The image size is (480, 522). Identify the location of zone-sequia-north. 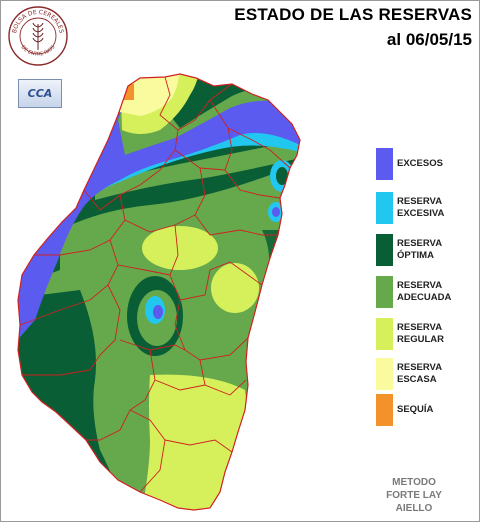
(127, 92).